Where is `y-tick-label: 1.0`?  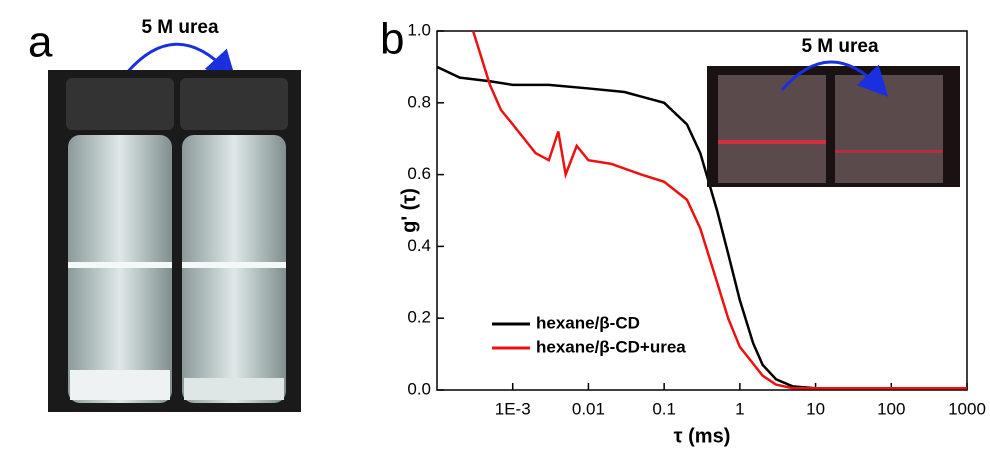 y-tick-label: 1.0 is located at coordinates (419, 29).